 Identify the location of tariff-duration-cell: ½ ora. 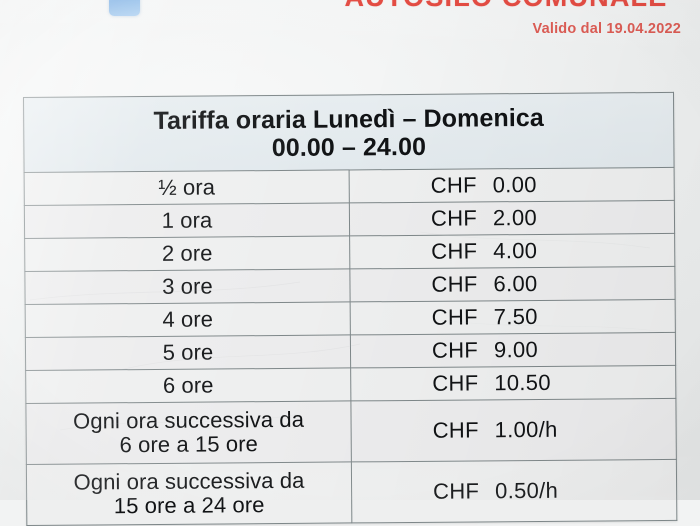
(187, 187).